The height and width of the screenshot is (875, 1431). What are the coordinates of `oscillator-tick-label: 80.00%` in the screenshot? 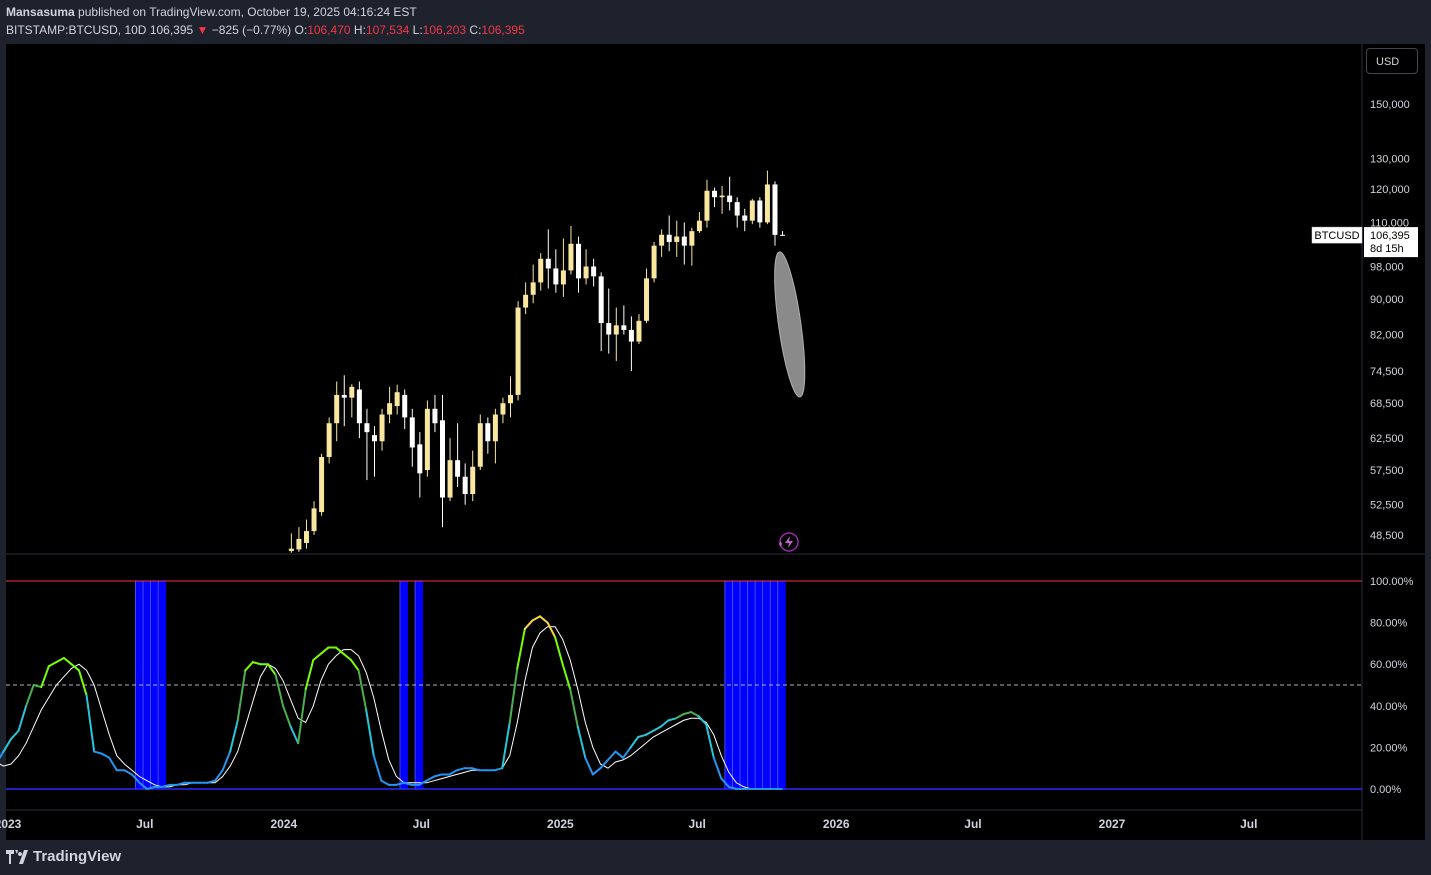 It's located at (1389, 624).